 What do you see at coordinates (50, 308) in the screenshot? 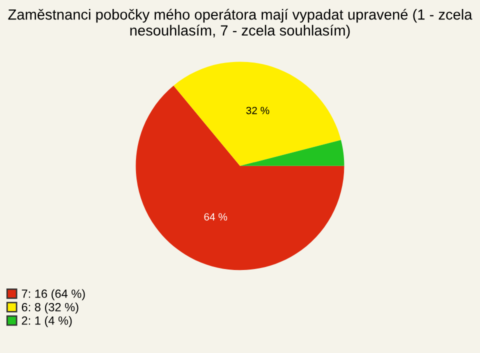
I see `legend-label: 6: 8 (32 %)` at bounding box center [50, 308].